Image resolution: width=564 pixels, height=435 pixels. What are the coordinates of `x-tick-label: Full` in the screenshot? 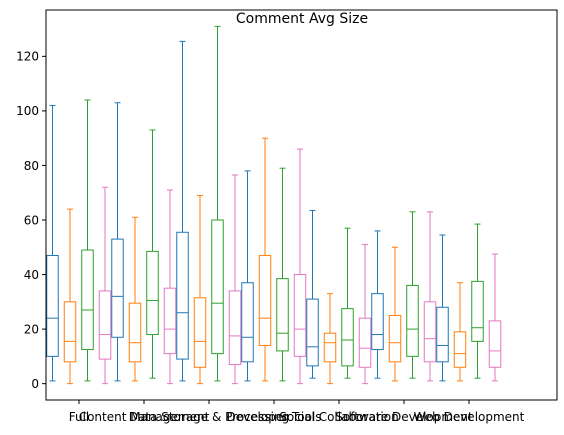 It's located at (79, 417).